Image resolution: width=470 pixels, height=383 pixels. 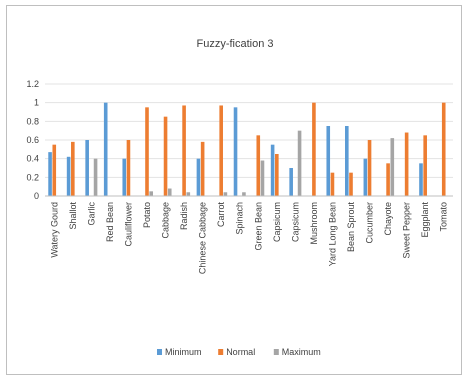 I want to click on category-label: Chayote, so click(x=388, y=219).